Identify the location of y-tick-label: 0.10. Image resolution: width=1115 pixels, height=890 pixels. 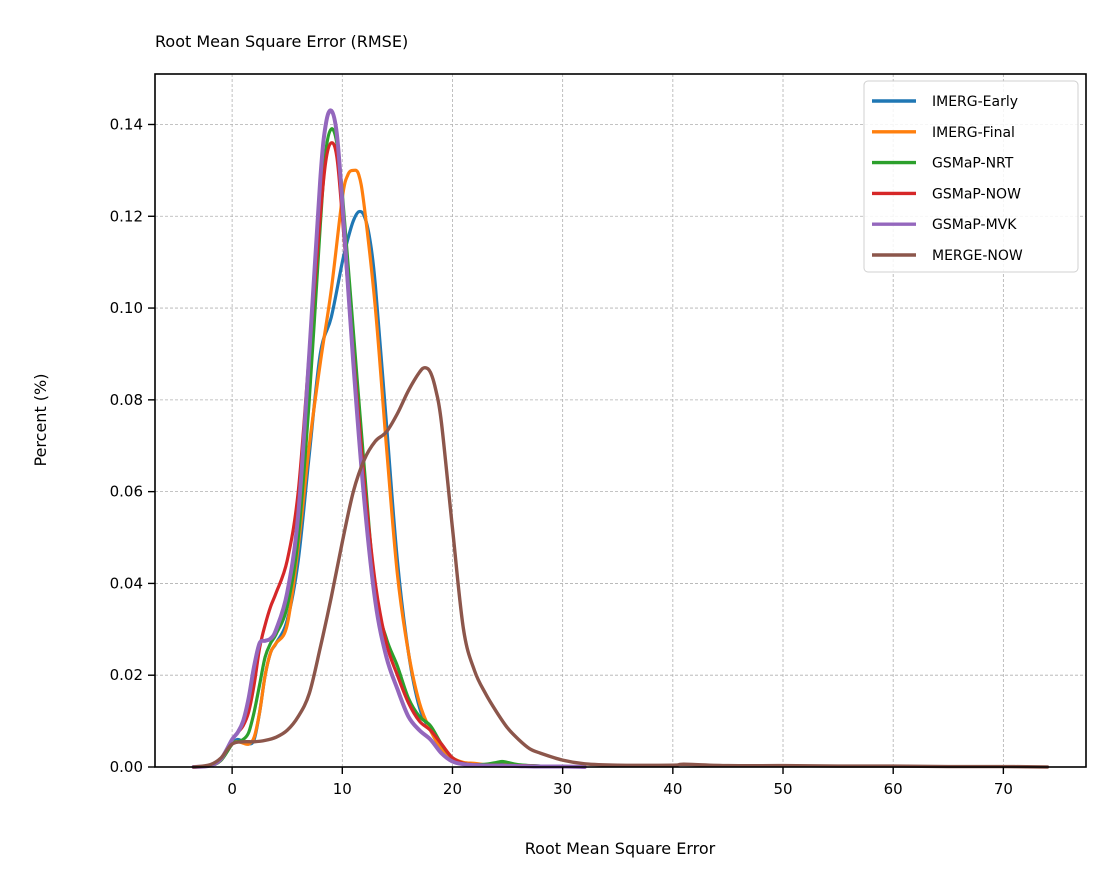
(126, 308).